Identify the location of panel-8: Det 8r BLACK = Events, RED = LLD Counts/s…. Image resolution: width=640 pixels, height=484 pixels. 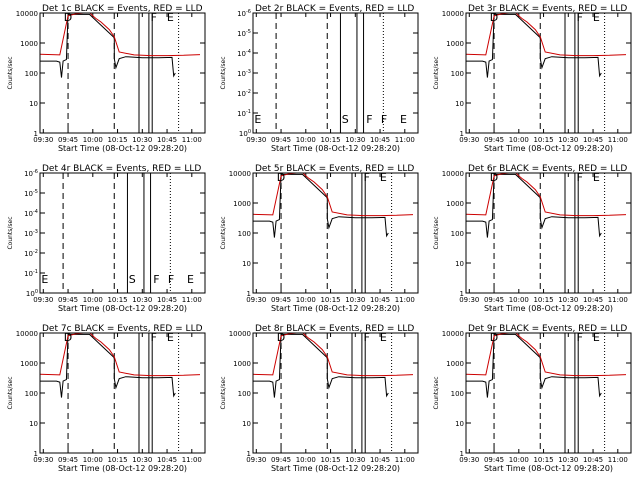
(319, 398).